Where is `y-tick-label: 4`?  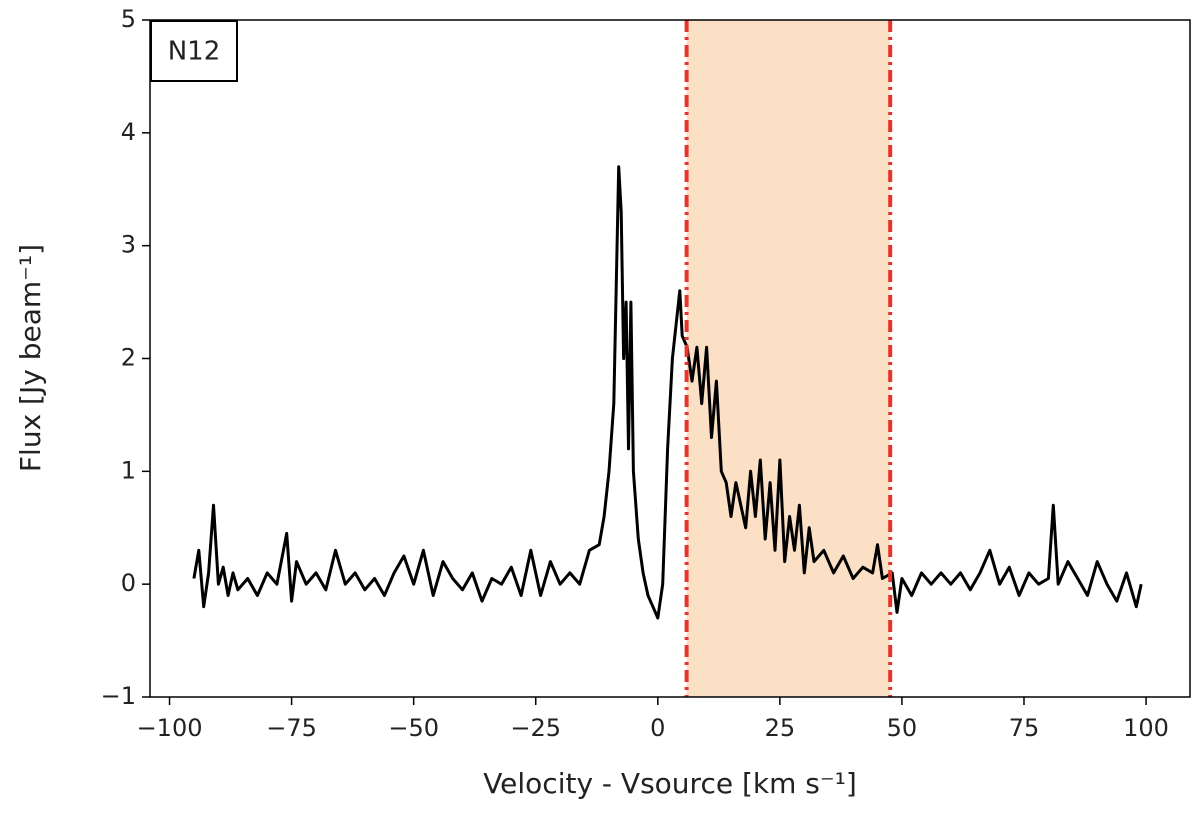
y-tick-label: 4 is located at coordinates (128, 132).